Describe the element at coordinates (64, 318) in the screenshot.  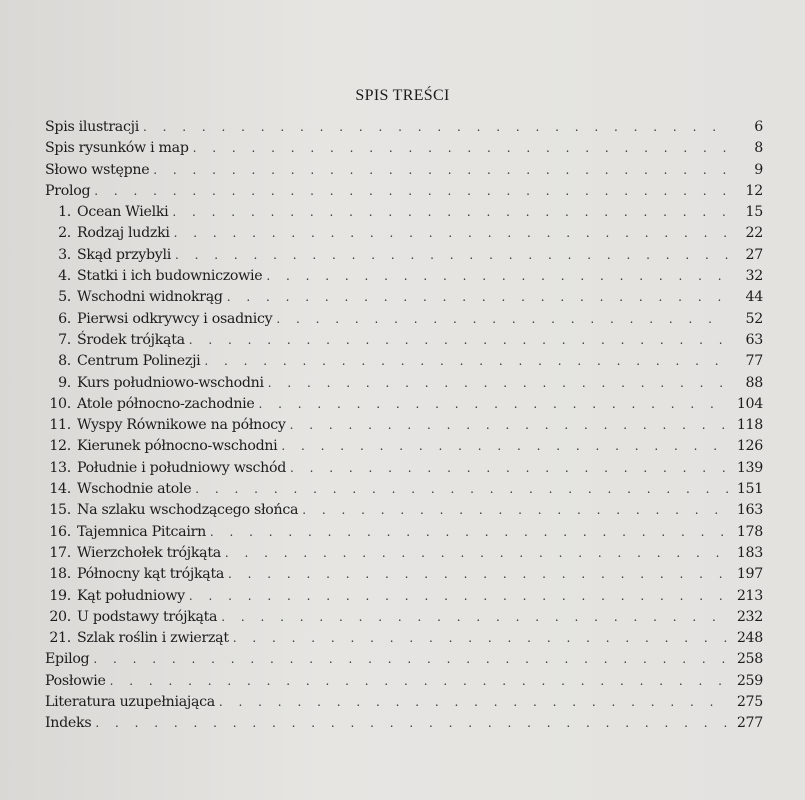
I see `chapter-number: 6.` at that location.